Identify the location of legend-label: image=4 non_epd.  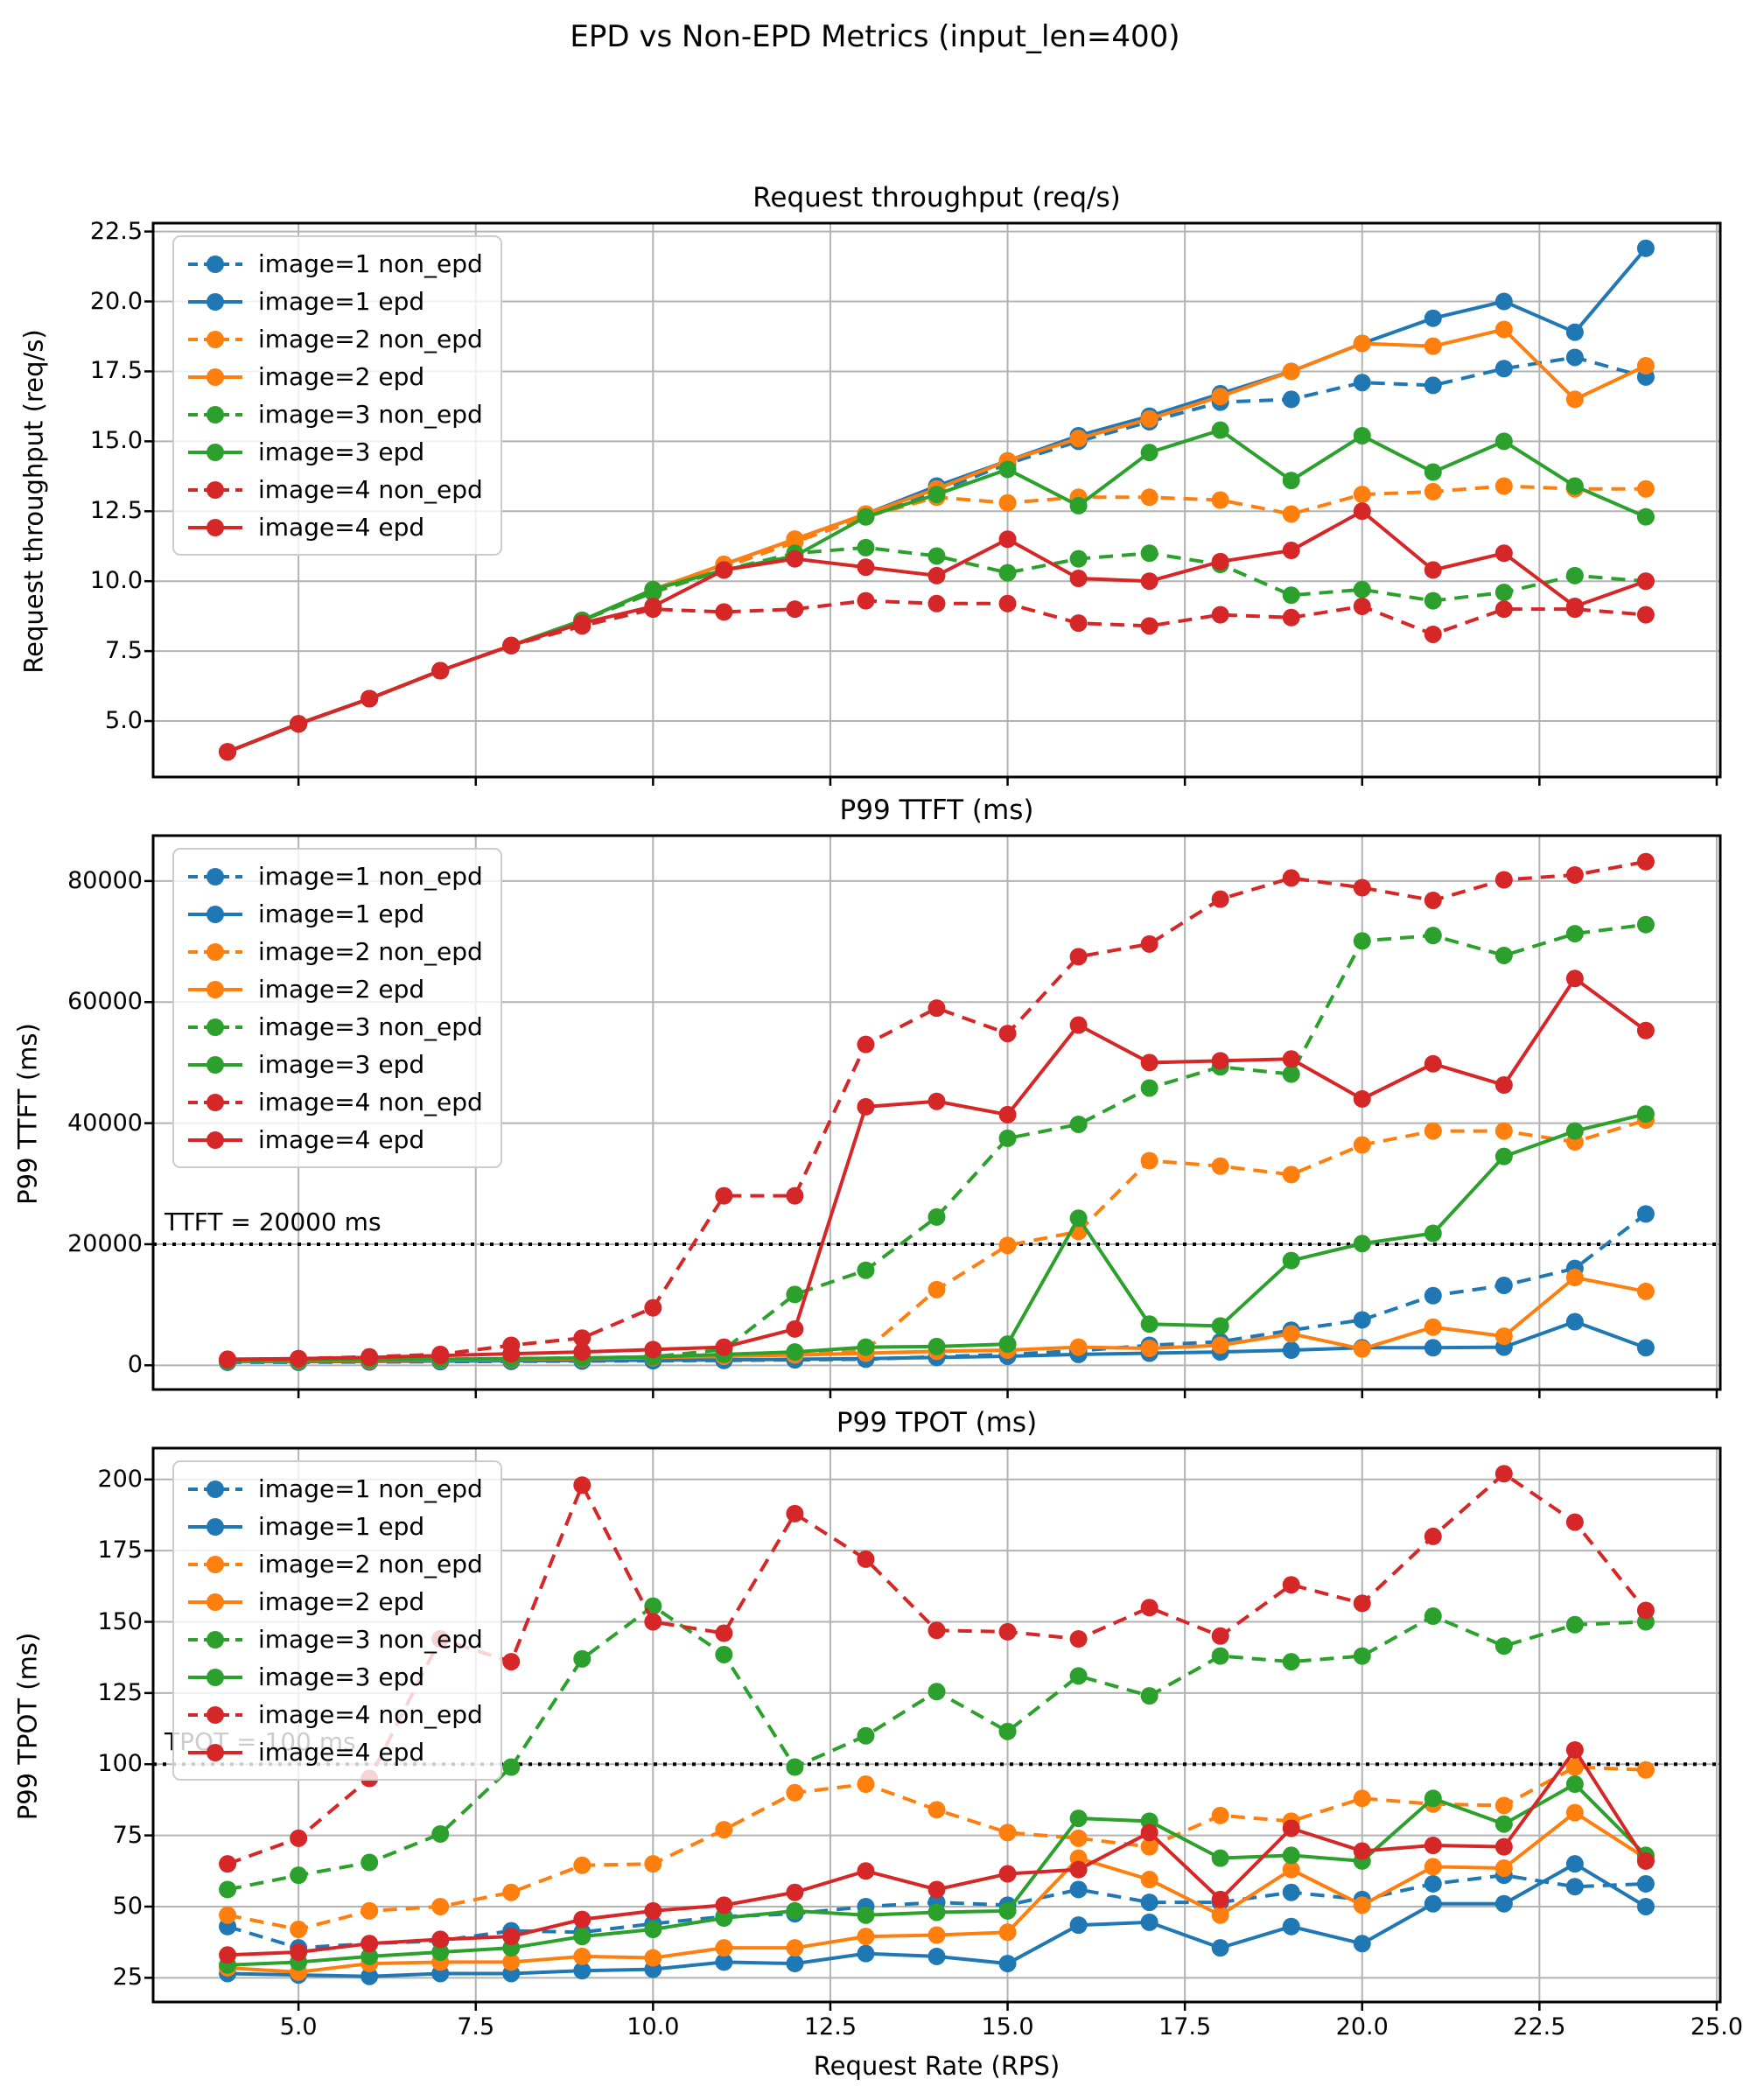
(370, 1714).